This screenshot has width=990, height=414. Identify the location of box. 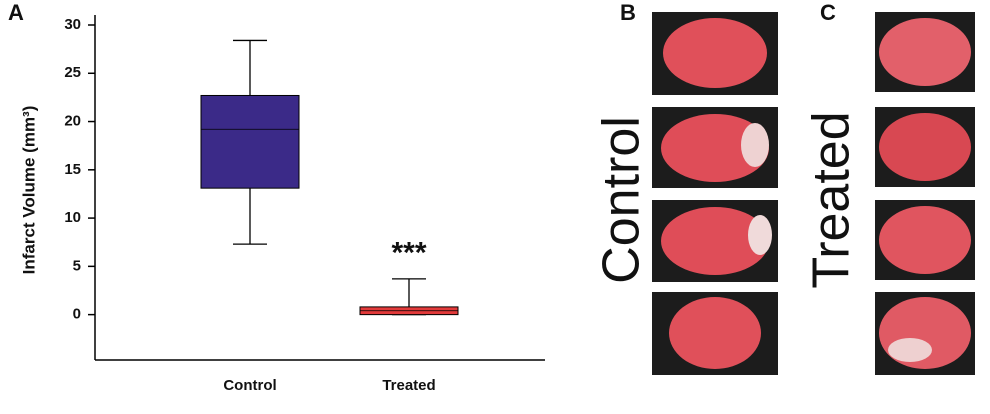
(250, 141).